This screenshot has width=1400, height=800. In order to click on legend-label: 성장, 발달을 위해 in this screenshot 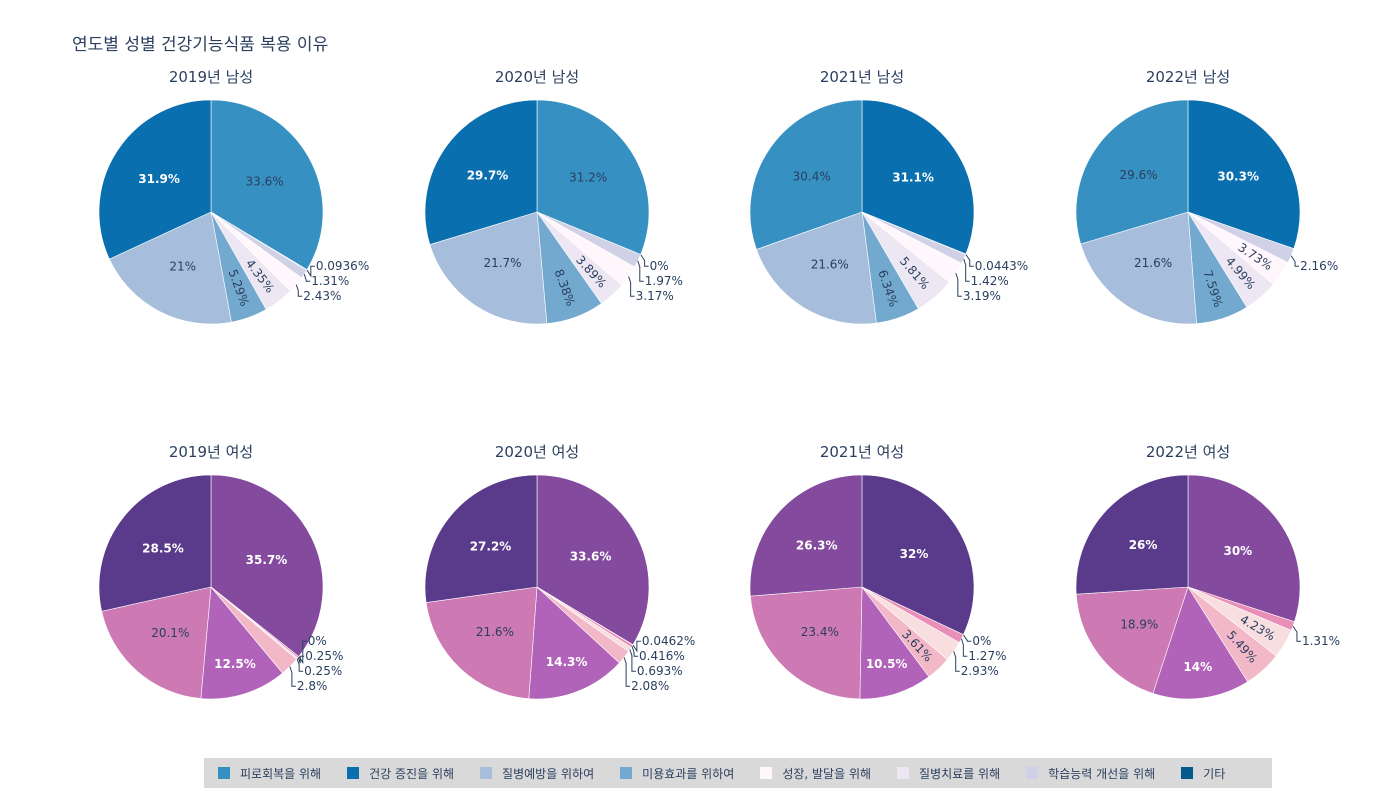, I will do `click(827, 773)`.